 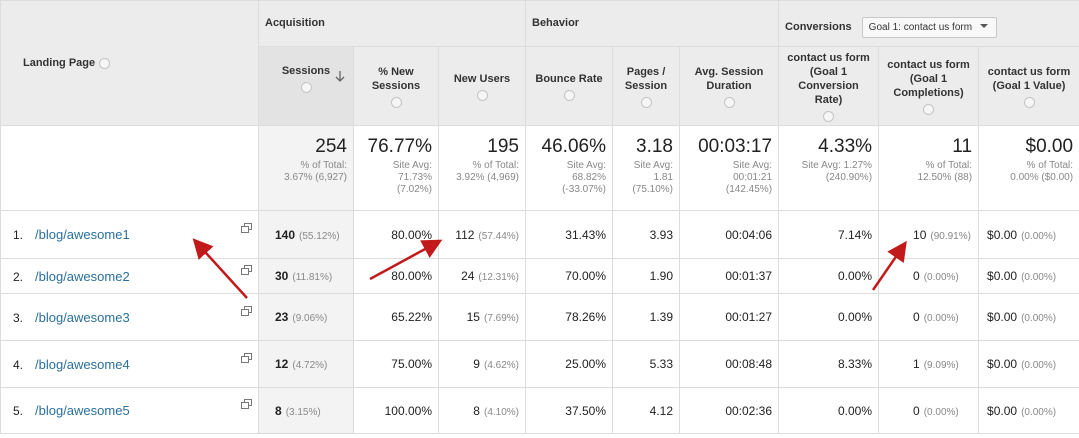 What do you see at coordinates (818, 27) in the screenshot?
I see `group-title: Conversions` at bounding box center [818, 27].